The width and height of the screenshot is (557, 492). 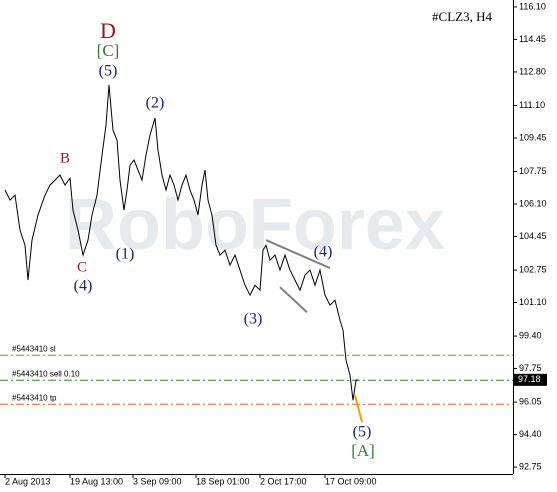 I want to click on x-tick-label: 2 Oct 17:00, so click(x=283, y=481).